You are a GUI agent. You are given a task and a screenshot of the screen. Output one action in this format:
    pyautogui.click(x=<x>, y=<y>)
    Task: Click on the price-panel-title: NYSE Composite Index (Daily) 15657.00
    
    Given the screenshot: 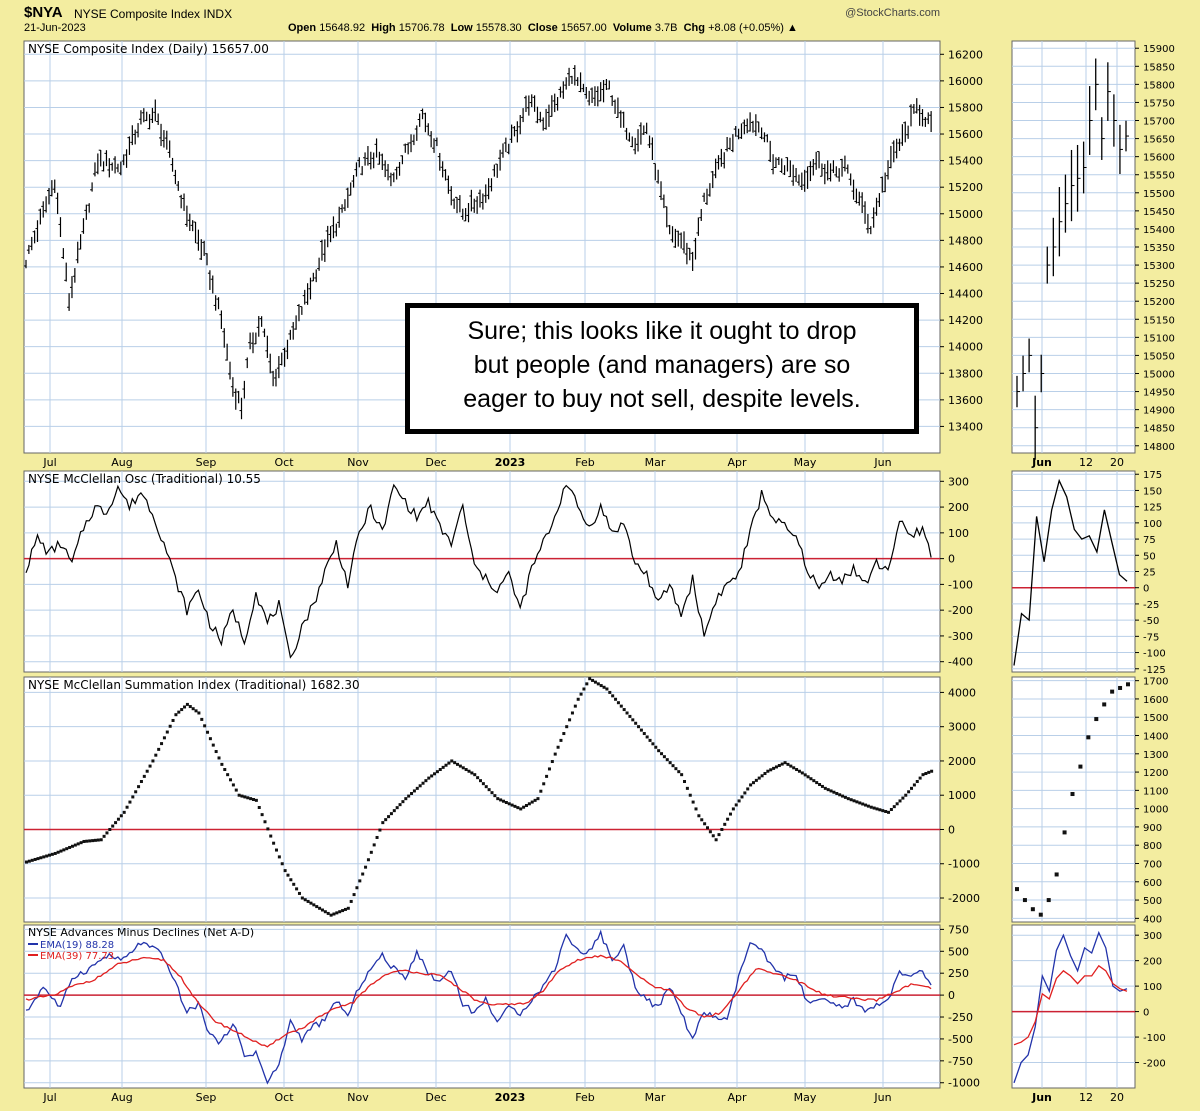 What is the action you would take?
    pyautogui.click(x=148, y=49)
    